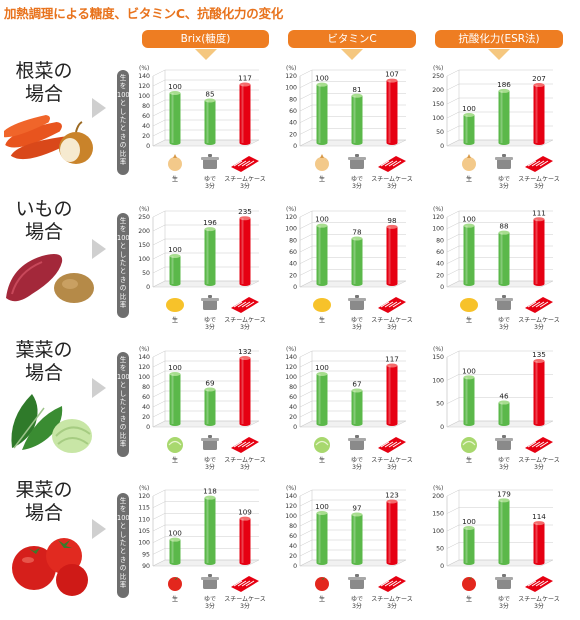 This screenshot has height=620, width=580. Describe the element at coordinates (293, 526) in the screenshot. I see `y-tick-label: 80` at that location.